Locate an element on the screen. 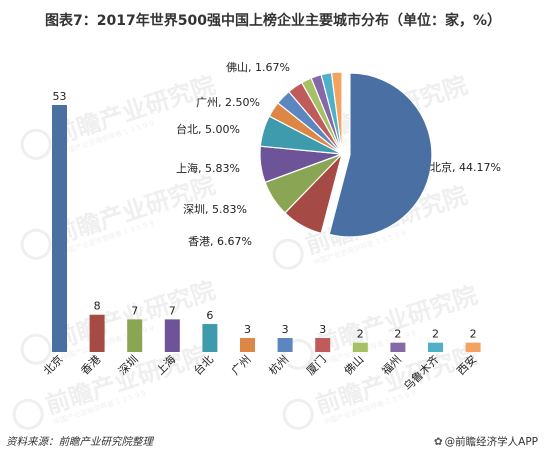 The width and height of the screenshot is (546, 458). pie-slice-label: 佛山, 1.67% is located at coordinates (258, 67).